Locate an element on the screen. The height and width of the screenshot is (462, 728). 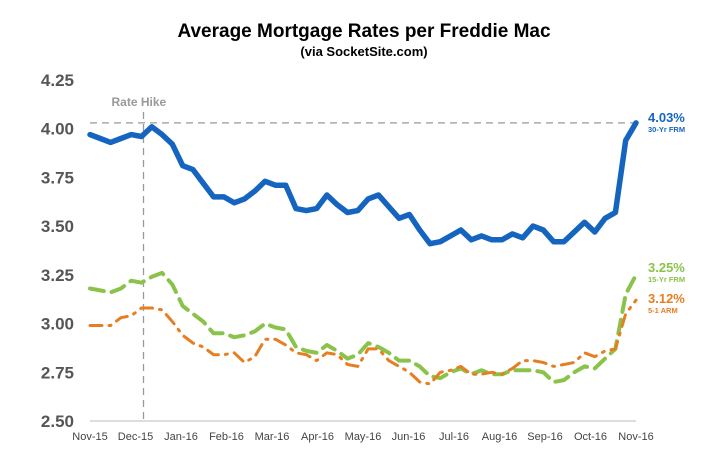
series-end-name-1: 15-Yr FRM is located at coordinates (666, 279).